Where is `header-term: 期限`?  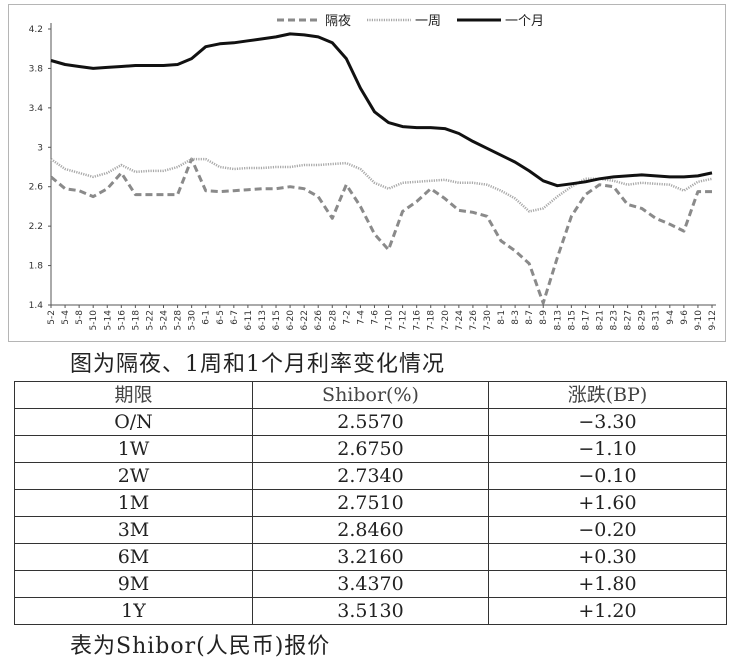 header-term: 期限 is located at coordinates (133, 395).